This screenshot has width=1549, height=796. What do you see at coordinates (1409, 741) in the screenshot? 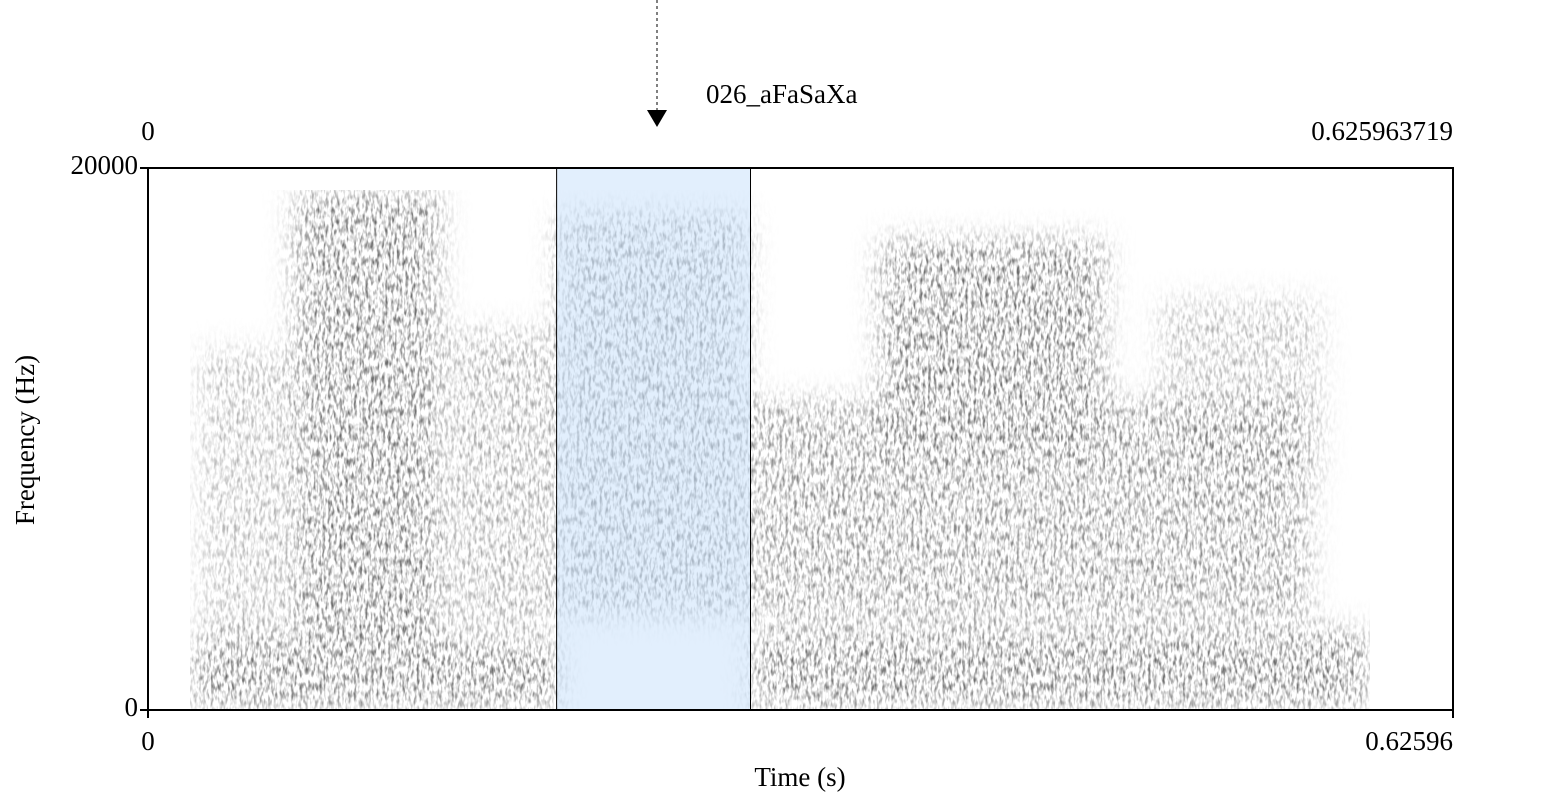
I see `x-tick-label: 0.62596` at bounding box center [1409, 741].